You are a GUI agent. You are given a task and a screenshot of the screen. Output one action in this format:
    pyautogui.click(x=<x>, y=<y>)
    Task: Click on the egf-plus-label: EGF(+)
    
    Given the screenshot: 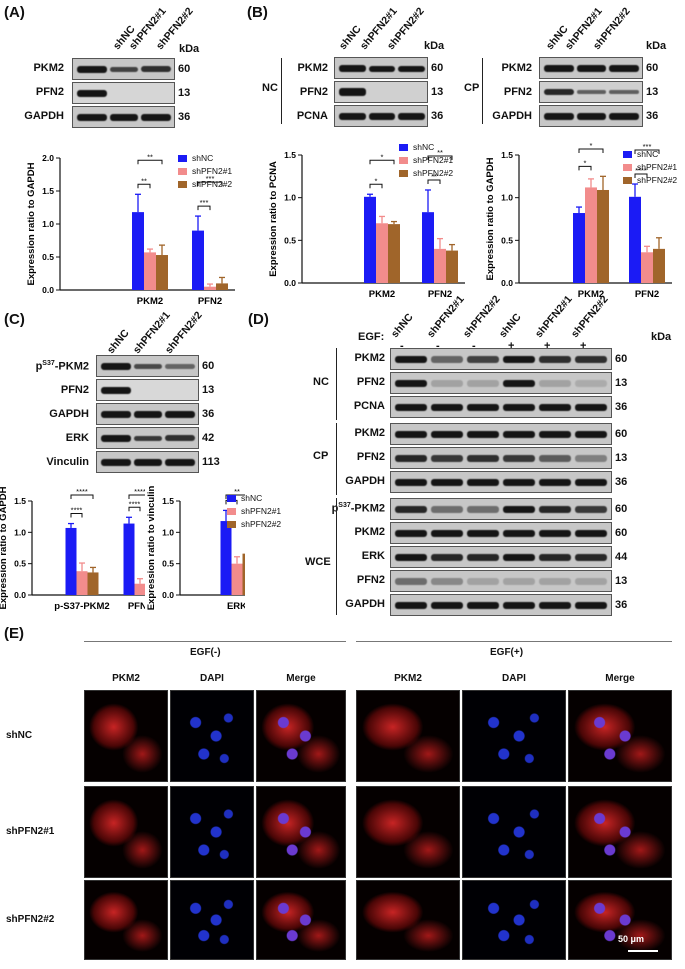 What is the action you would take?
    pyautogui.click(x=507, y=652)
    